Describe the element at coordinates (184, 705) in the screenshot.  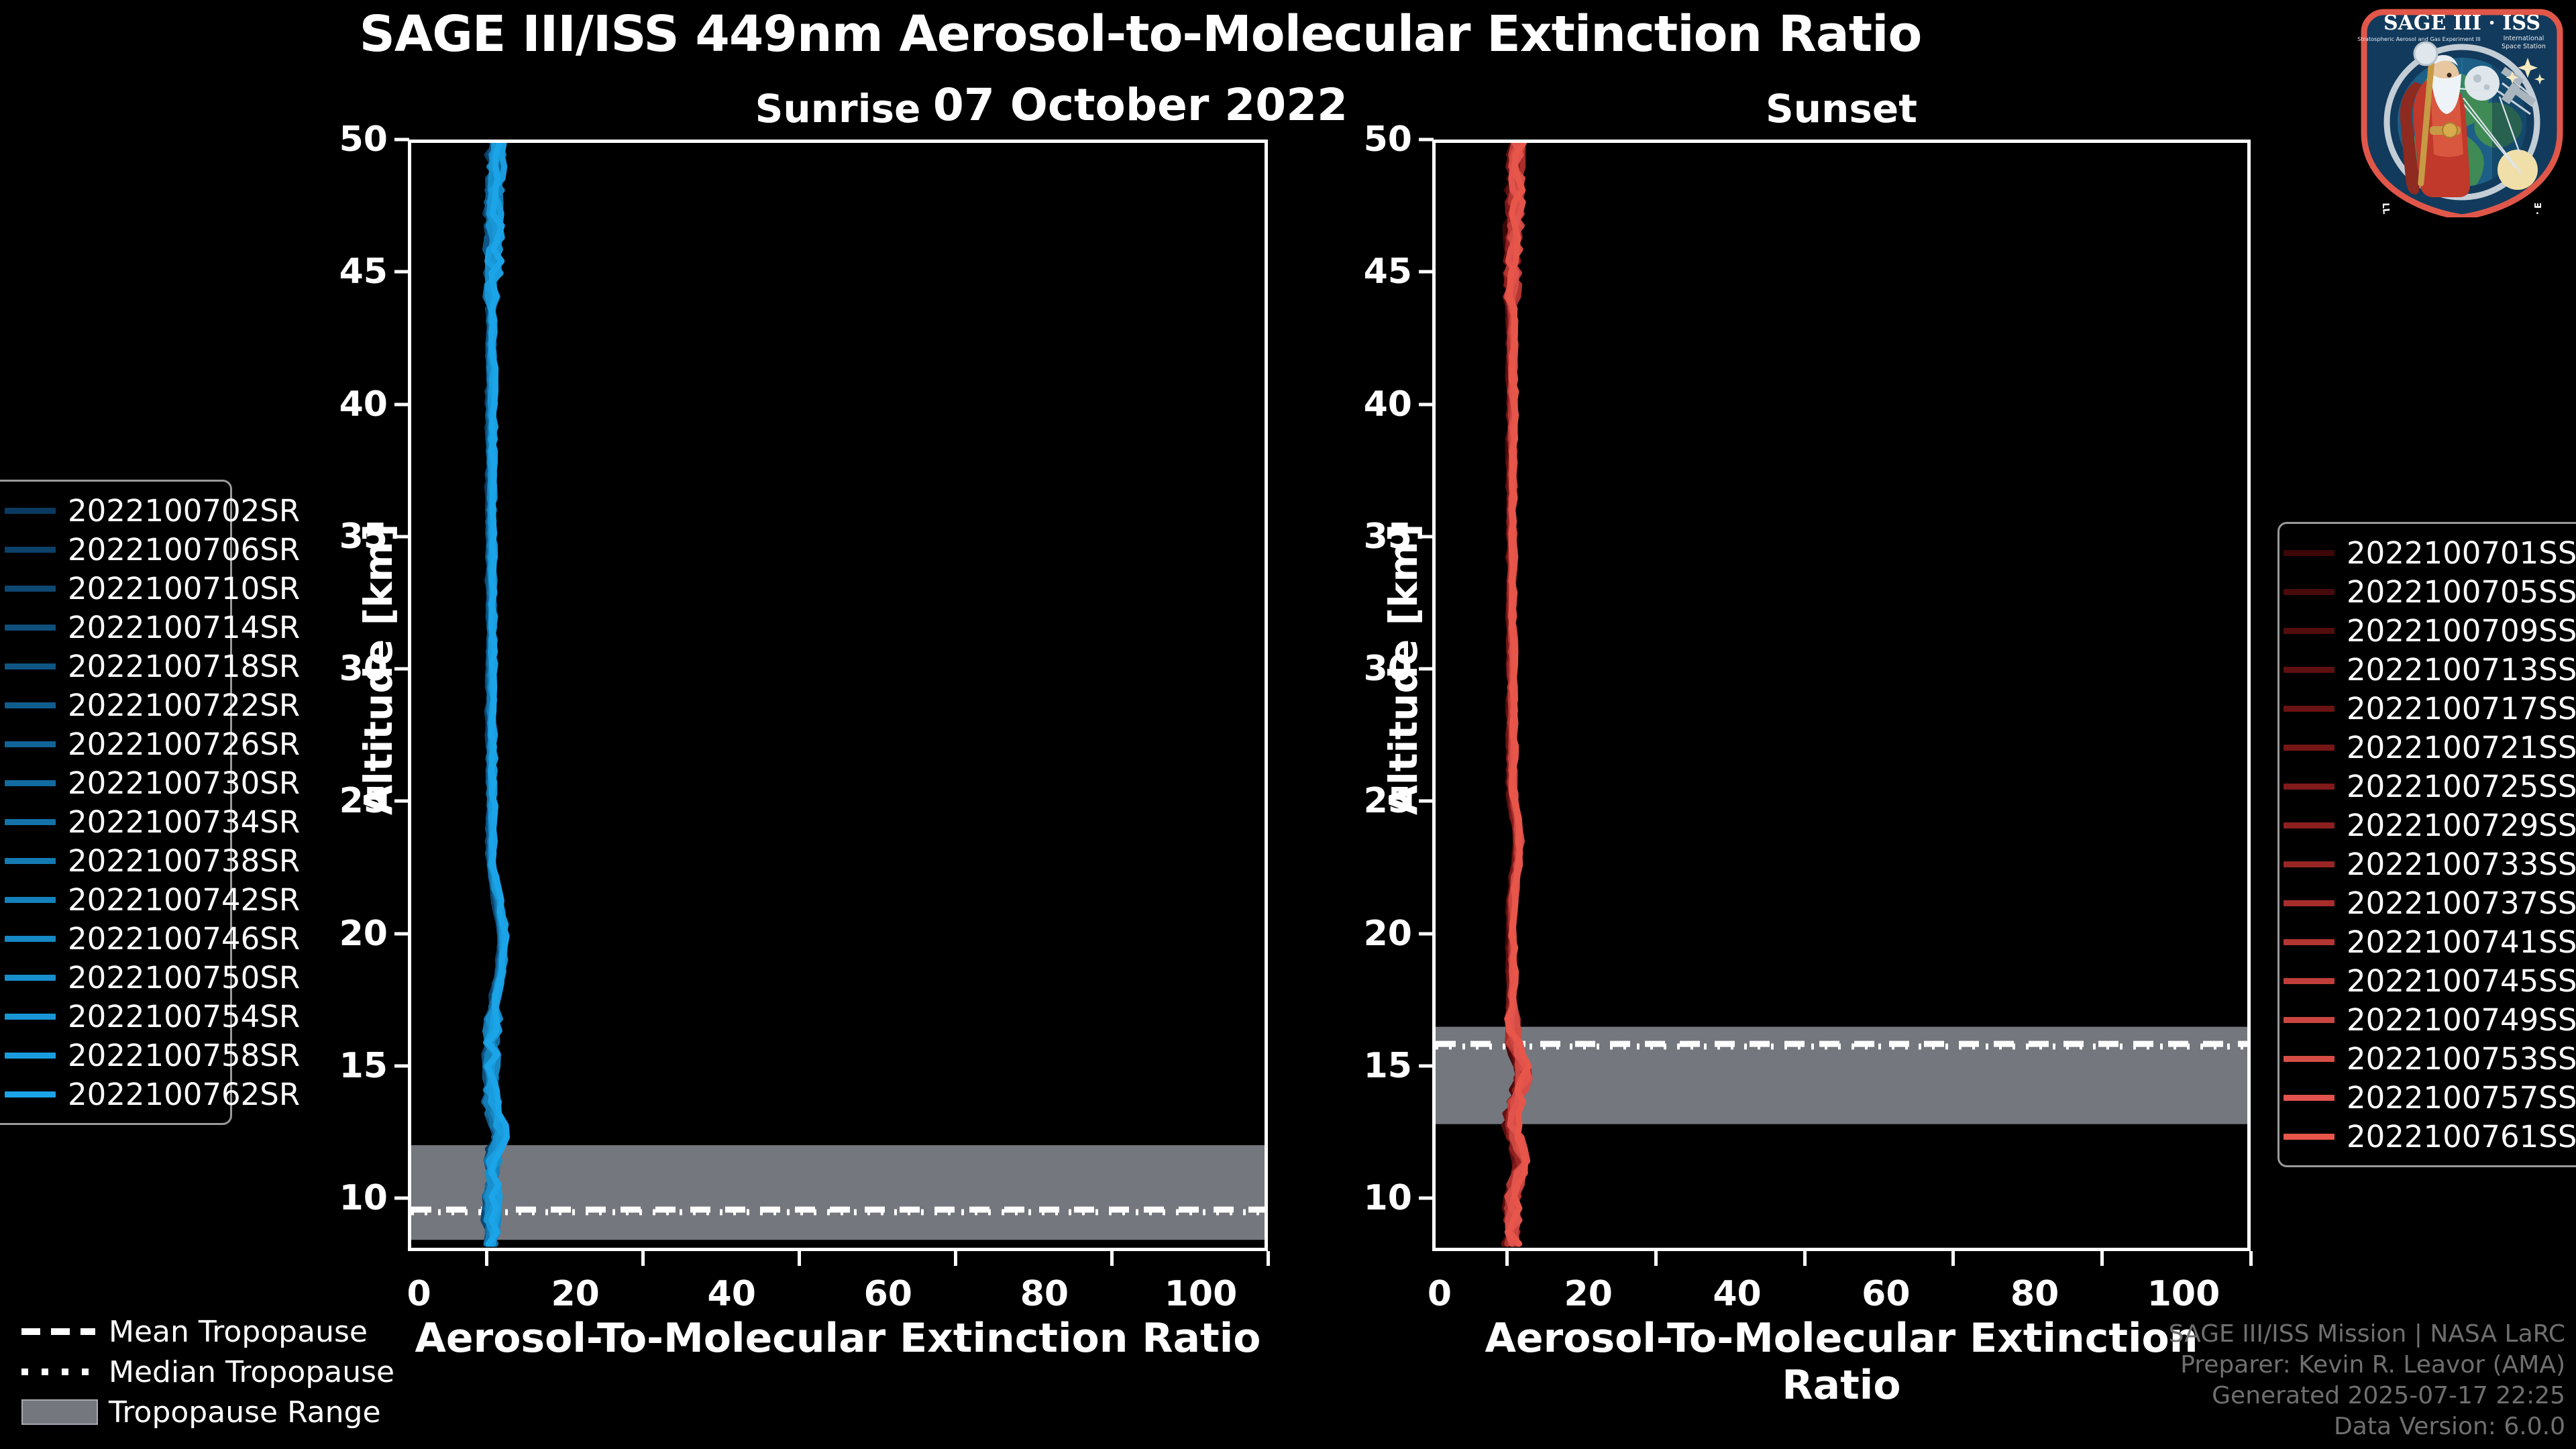
I see `legend-label: 2022100722SR` at that location.